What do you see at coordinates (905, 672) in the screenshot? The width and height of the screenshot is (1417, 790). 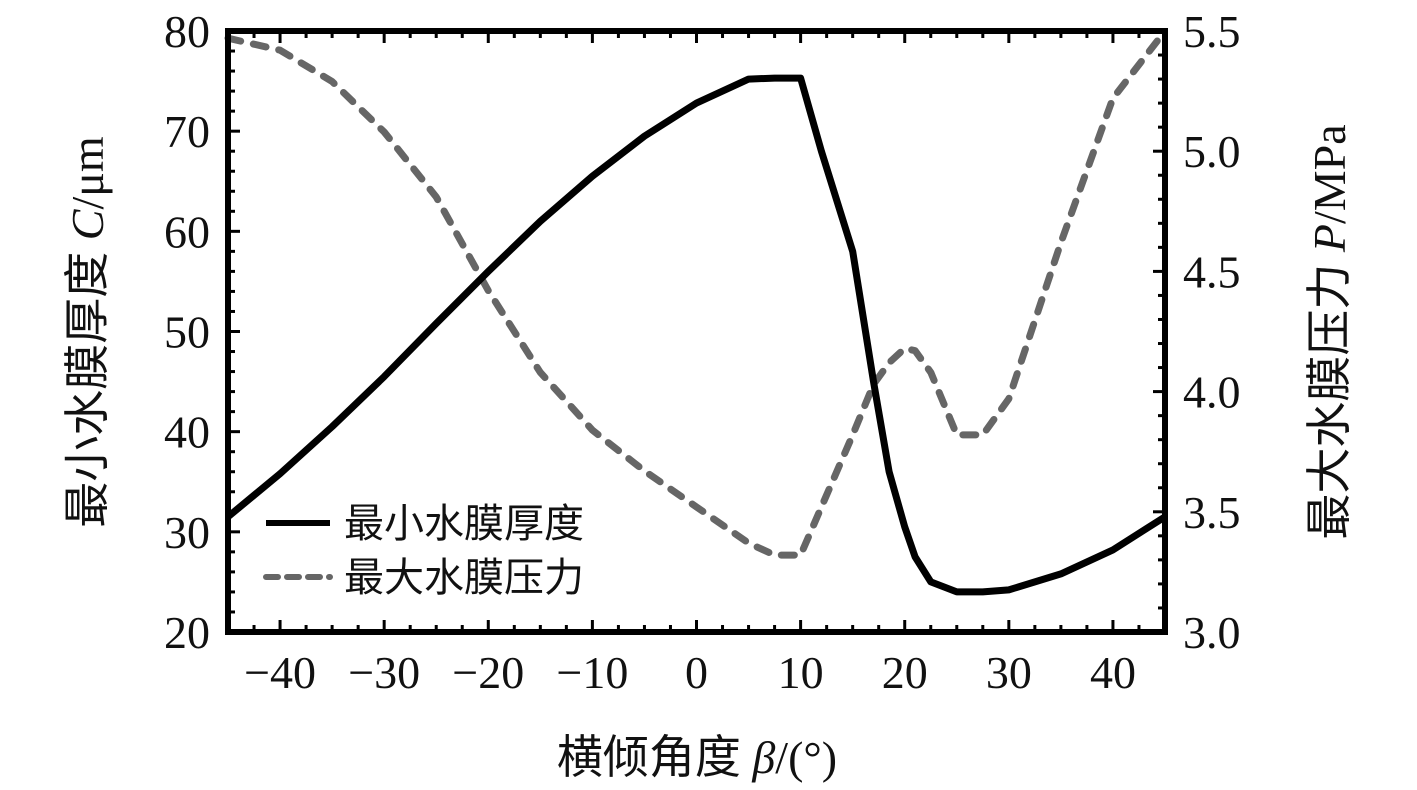 I see `x-tick-label: 20` at bounding box center [905, 672].